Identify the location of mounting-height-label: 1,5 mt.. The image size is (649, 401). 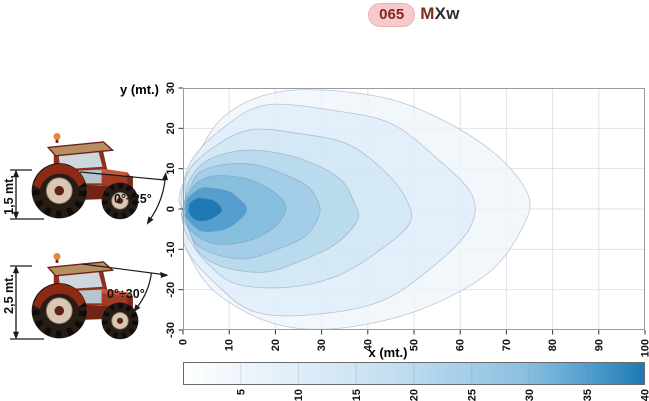
(9, 195).